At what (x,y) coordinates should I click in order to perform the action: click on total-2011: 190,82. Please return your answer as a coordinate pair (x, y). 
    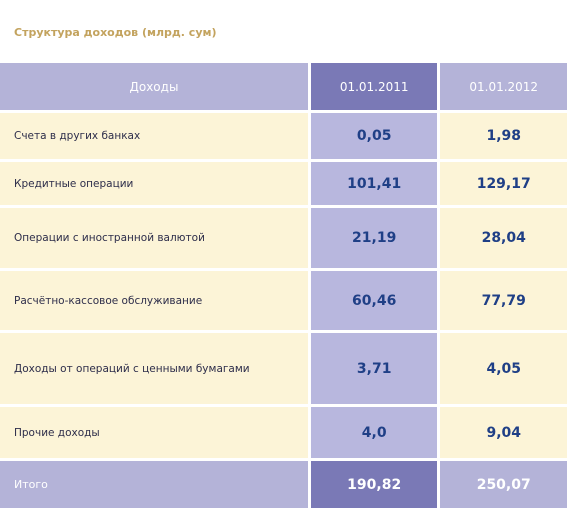
    Looking at the image, I should click on (374, 484).